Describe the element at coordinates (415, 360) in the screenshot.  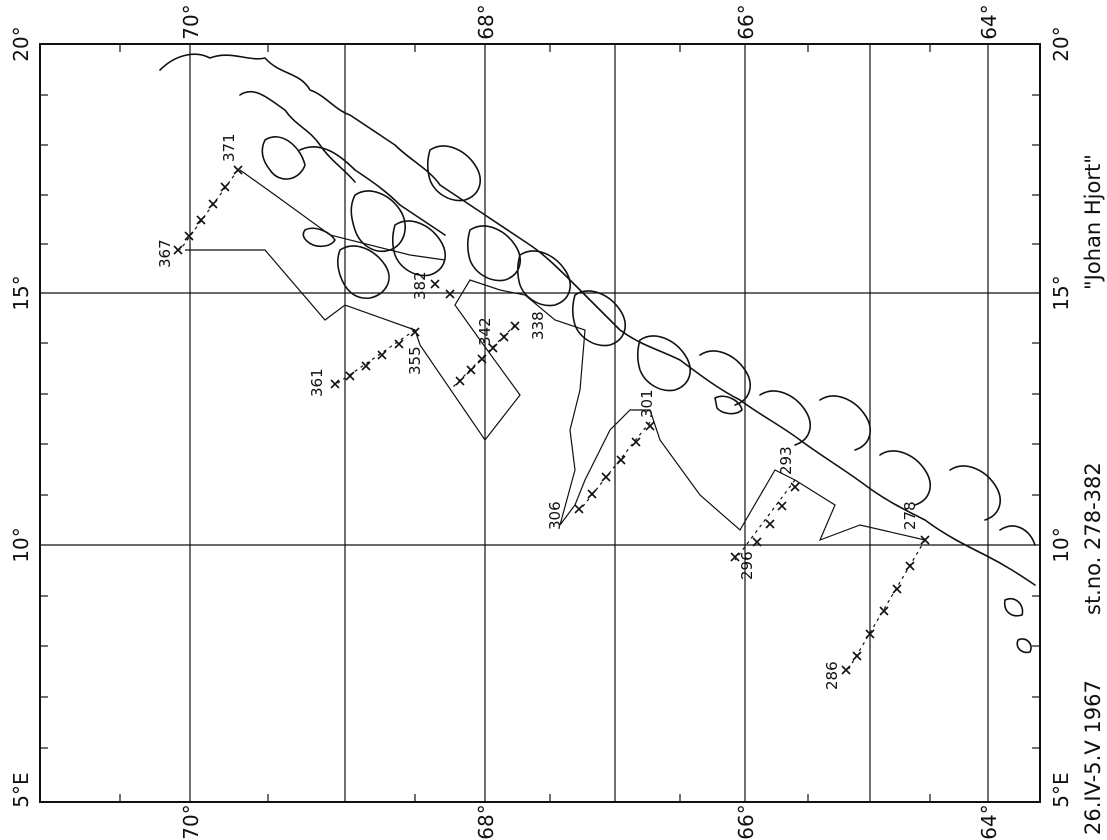
I see `station-label-355: 355` at that location.